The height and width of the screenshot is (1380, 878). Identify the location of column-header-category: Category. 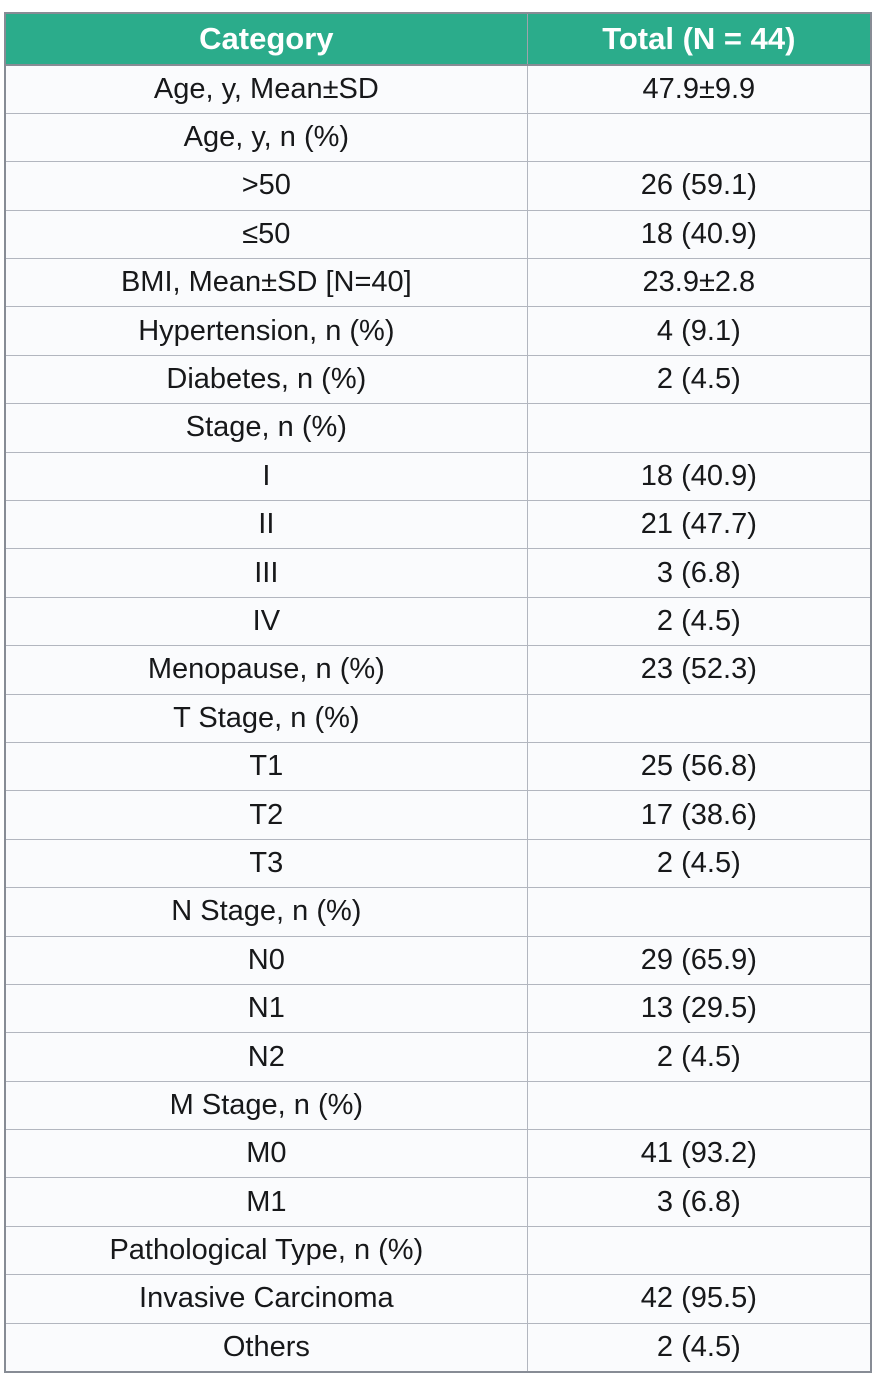
(266, 39).